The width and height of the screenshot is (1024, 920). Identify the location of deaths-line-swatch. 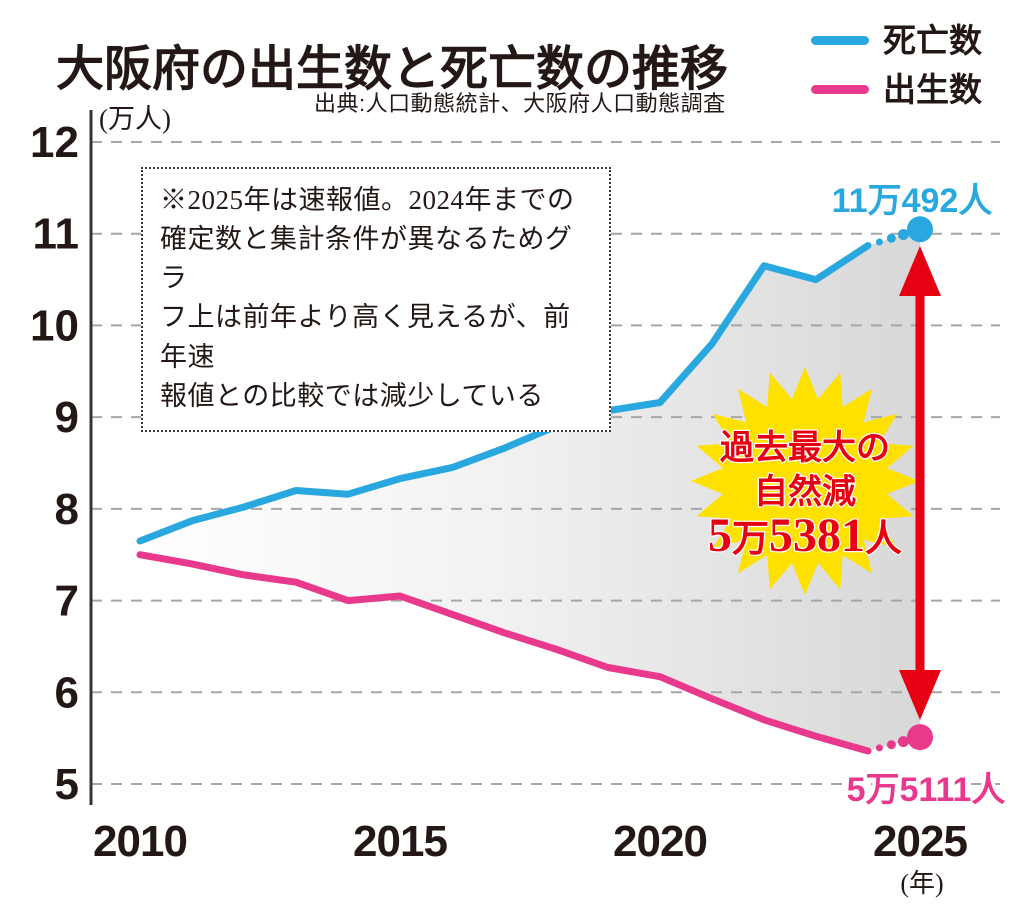
(840, 40).